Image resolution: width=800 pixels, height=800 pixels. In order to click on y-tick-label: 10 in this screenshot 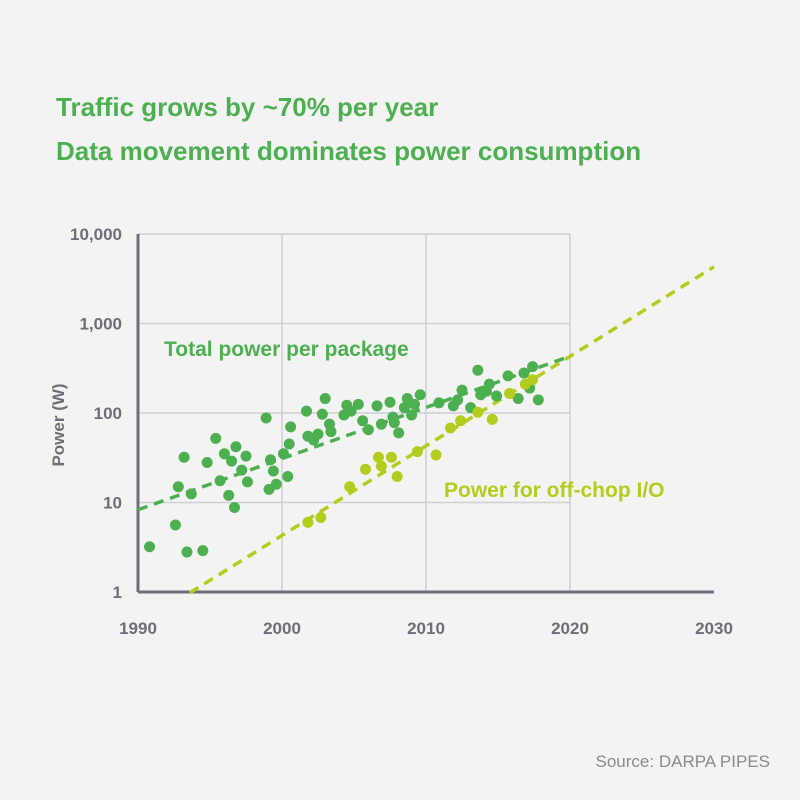, I will do `click(112, 503)`.